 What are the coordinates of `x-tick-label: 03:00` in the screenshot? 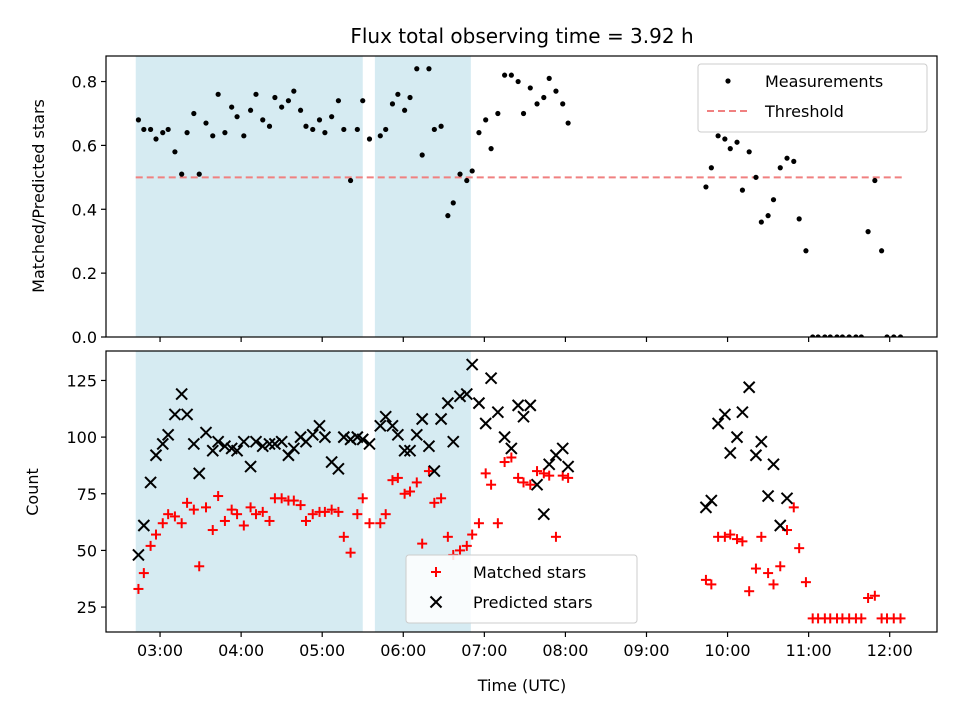 It's located at (160, 650).